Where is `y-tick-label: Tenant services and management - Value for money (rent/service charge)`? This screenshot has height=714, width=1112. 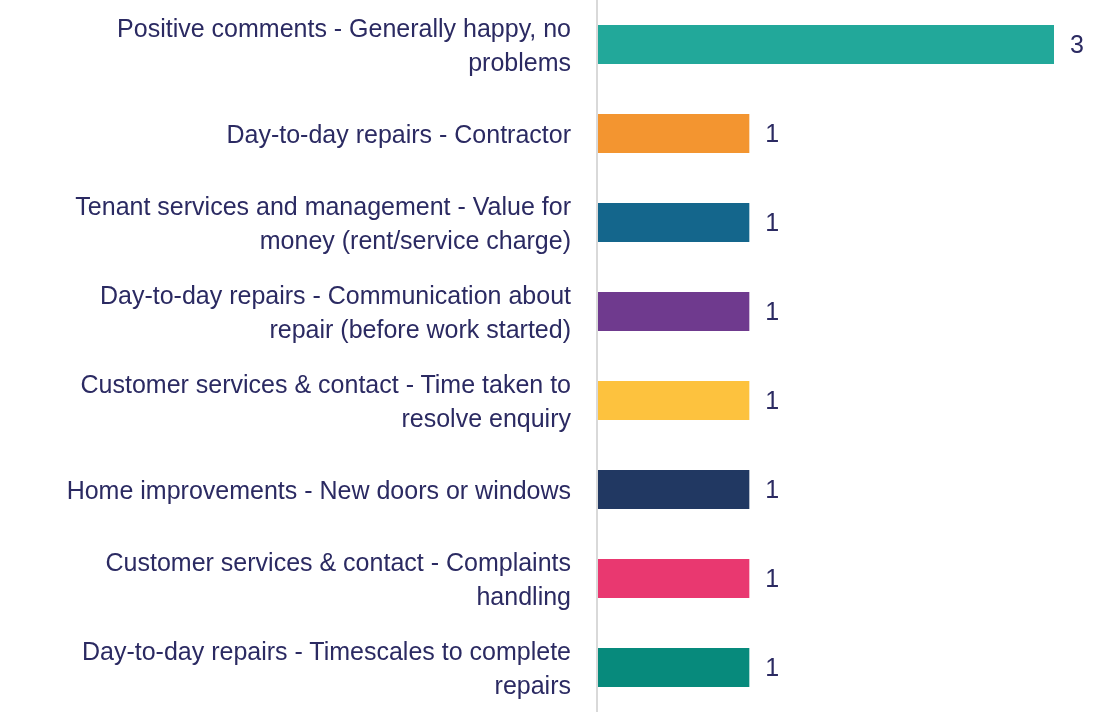 y-tick-label: Tenant services and management - Value for money (rent/service charge) is located at coordinates (323, 222).